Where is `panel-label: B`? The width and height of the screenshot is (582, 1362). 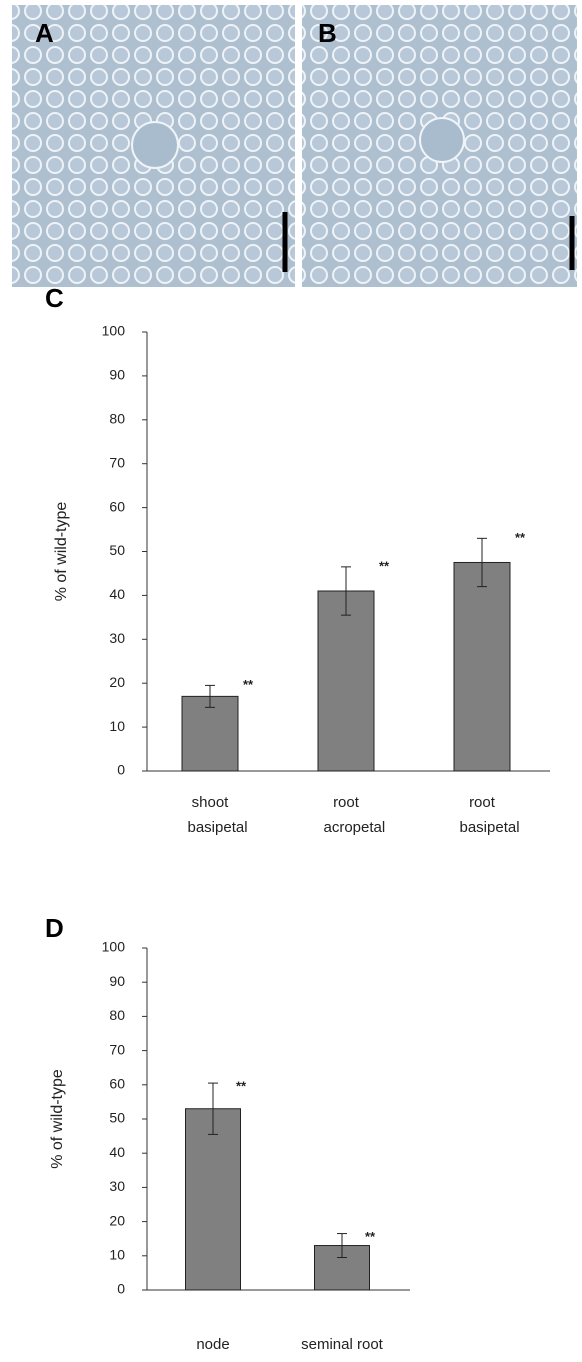
panel-label: B is located at coordinates (327, 33).